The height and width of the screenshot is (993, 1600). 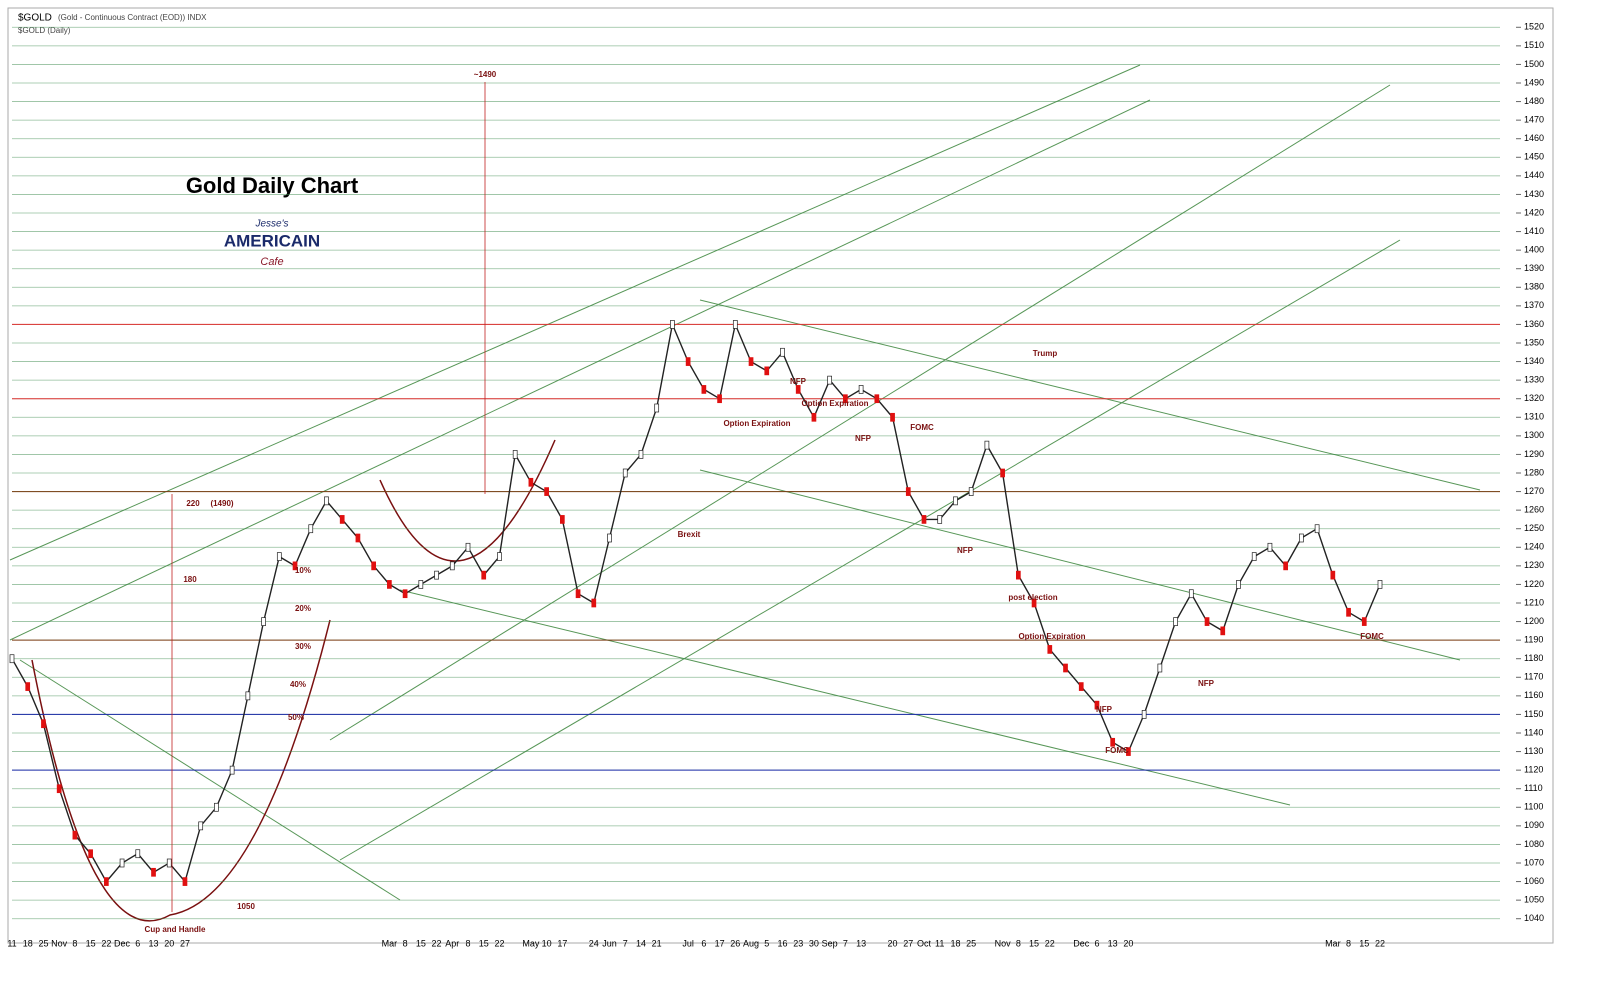 I want to click on annotation: FOMC, so click(x=1372, y=636).